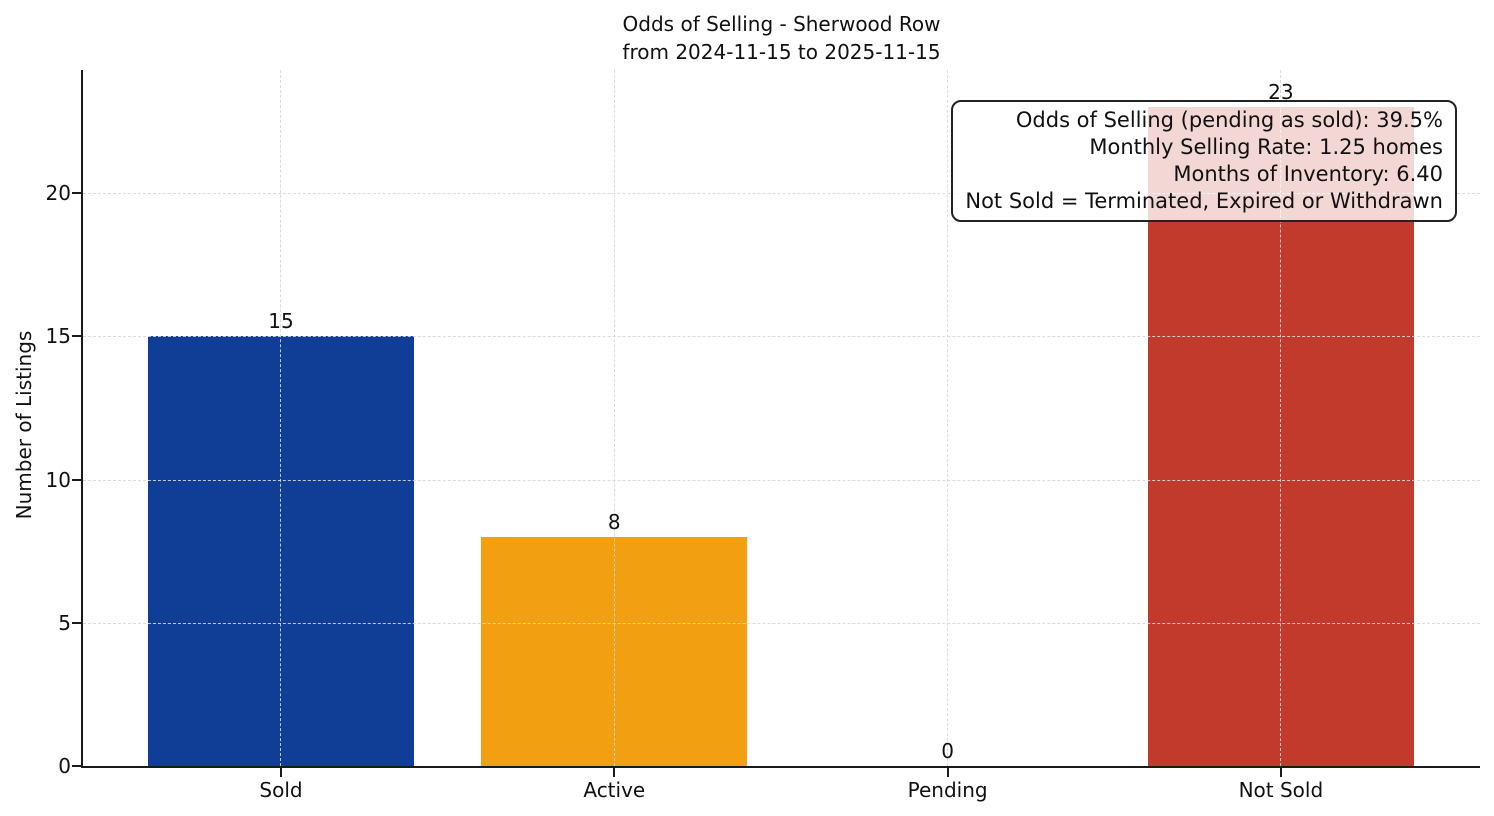 The height and width of the screenshot is (816, 1494). Describe the element at coordinates (58, 193) in the screenshot. I see `y-tick-label: 20` at that location.